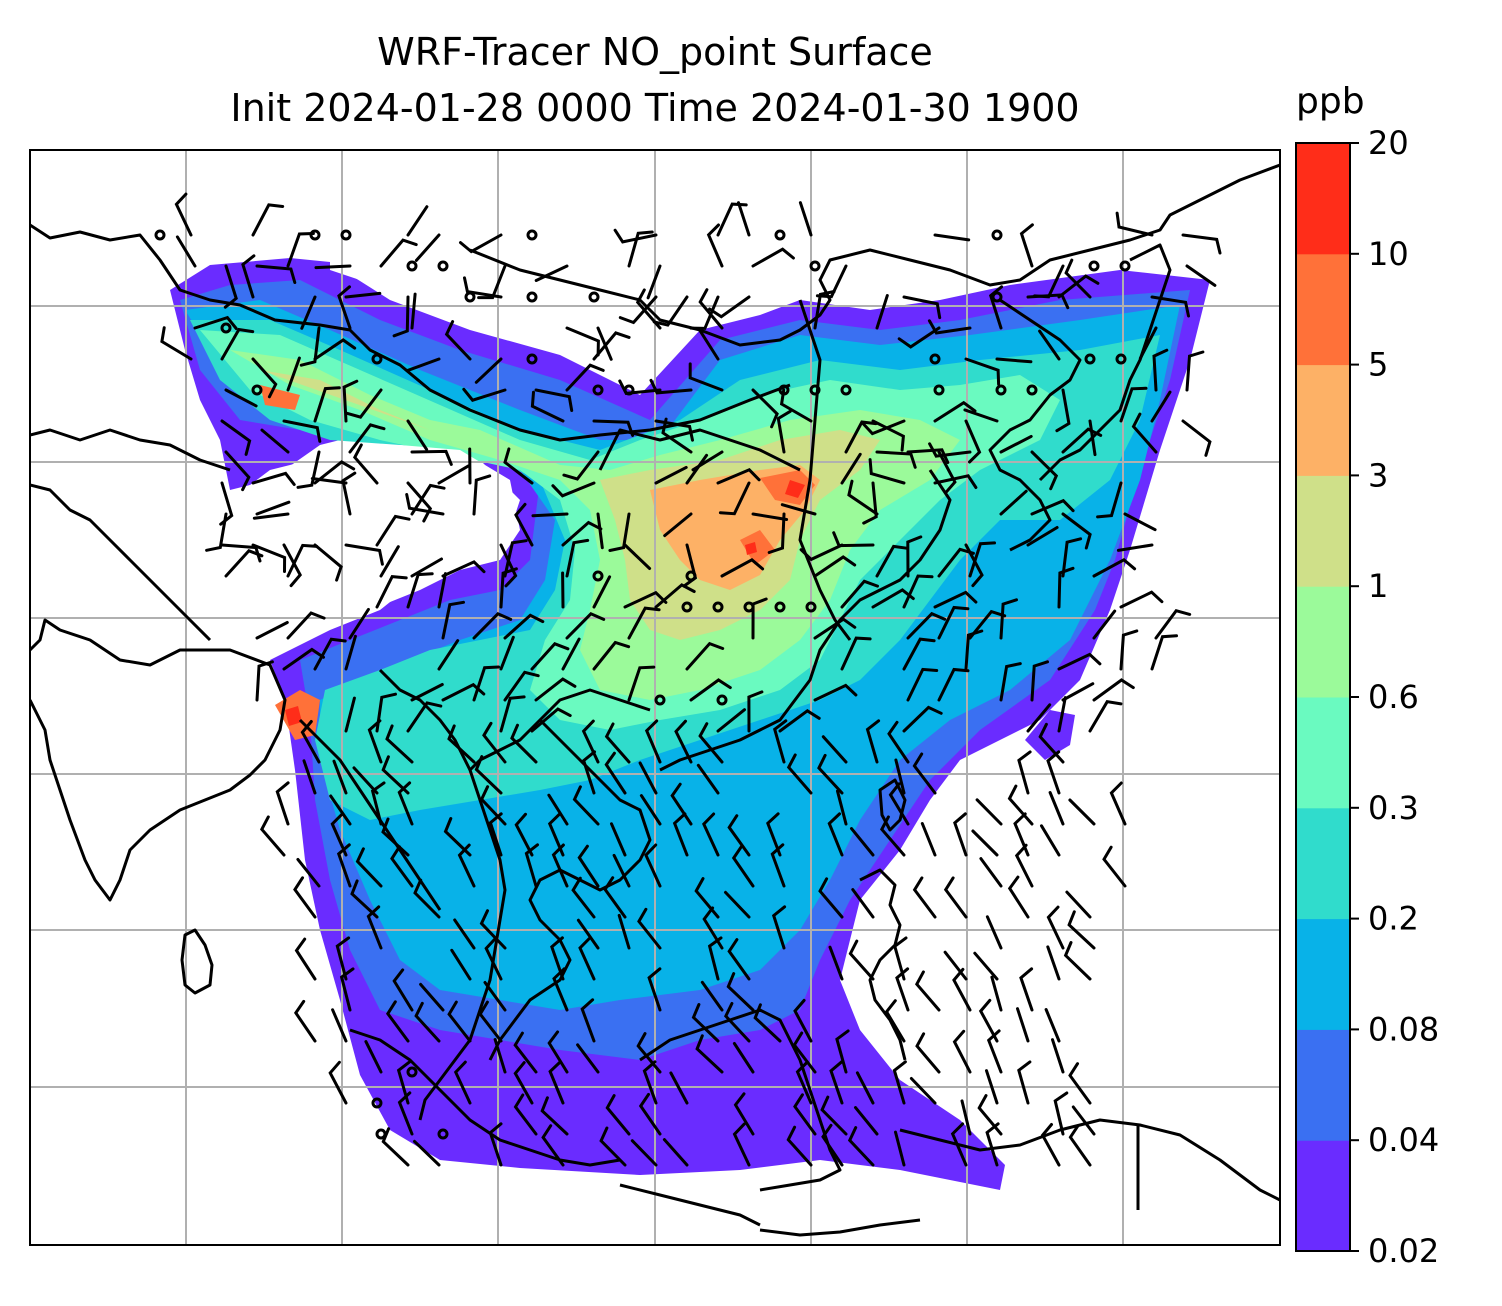  I want to click on conc-patch-east, so click(1050, 735).